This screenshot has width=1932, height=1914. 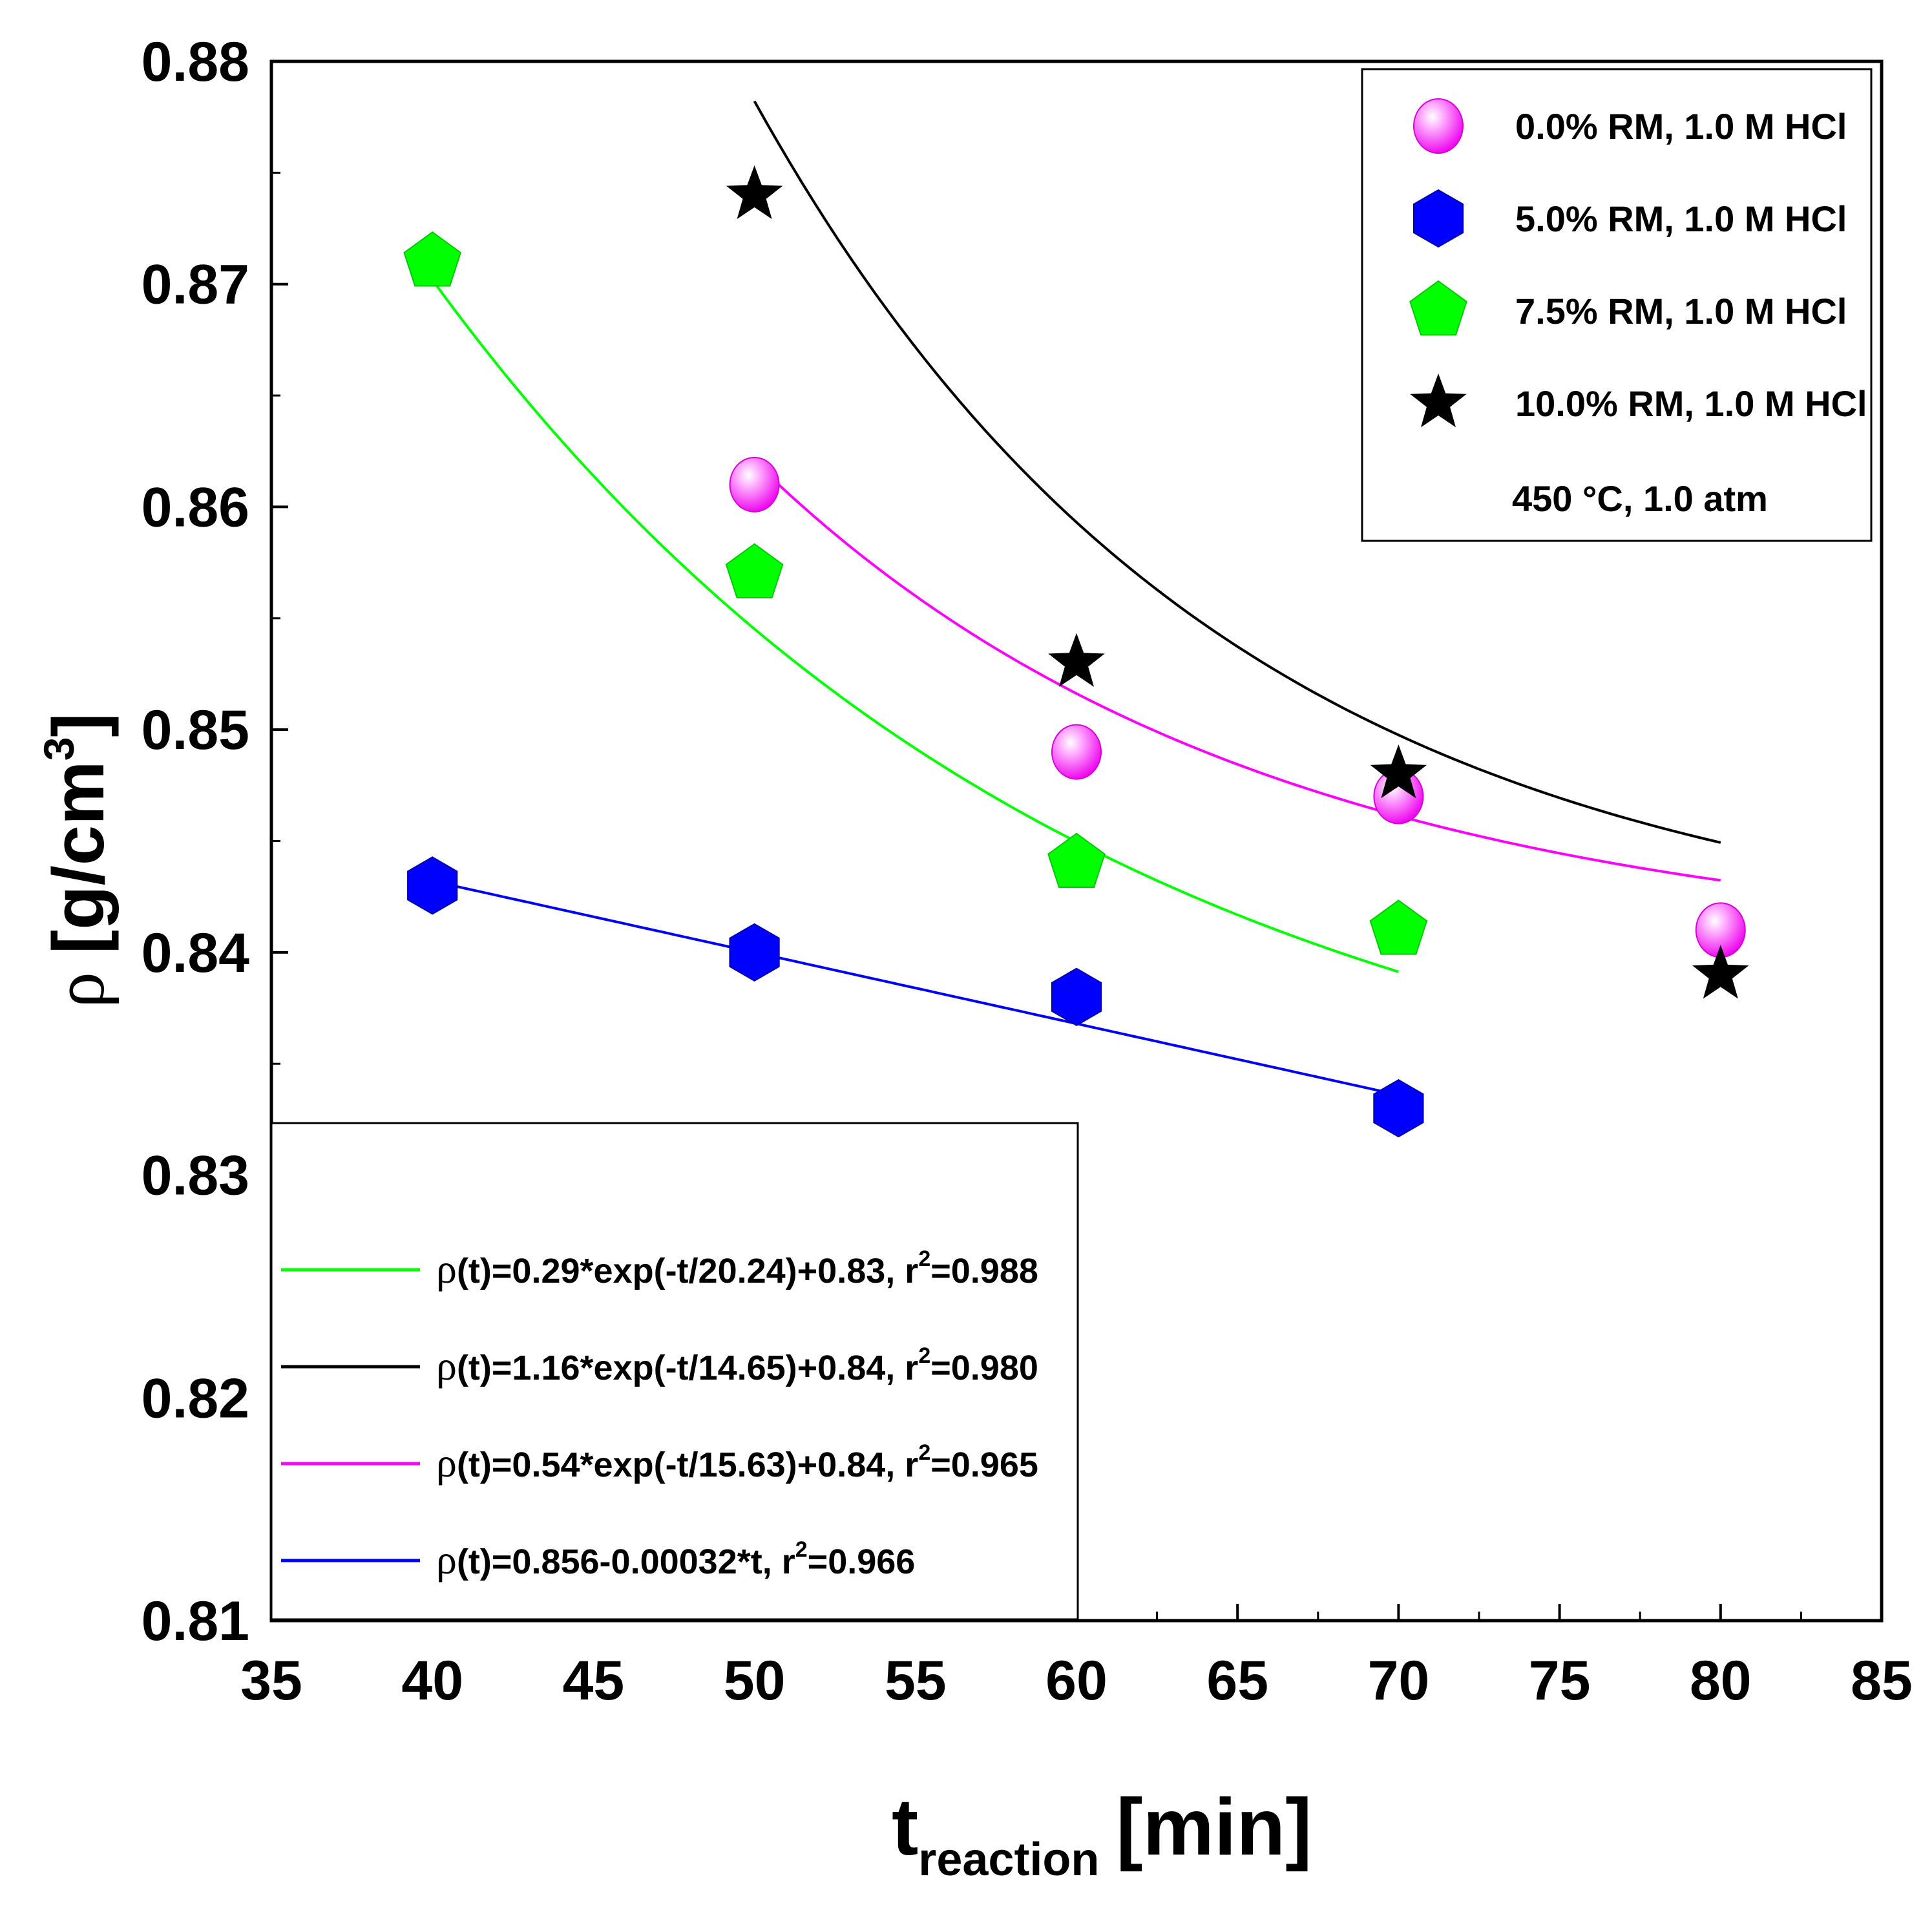 What do you see at coordinates (195, 1176) in the screenshot?
I see `y-tick-label: 0.83` at bounding box center [195, 1176].